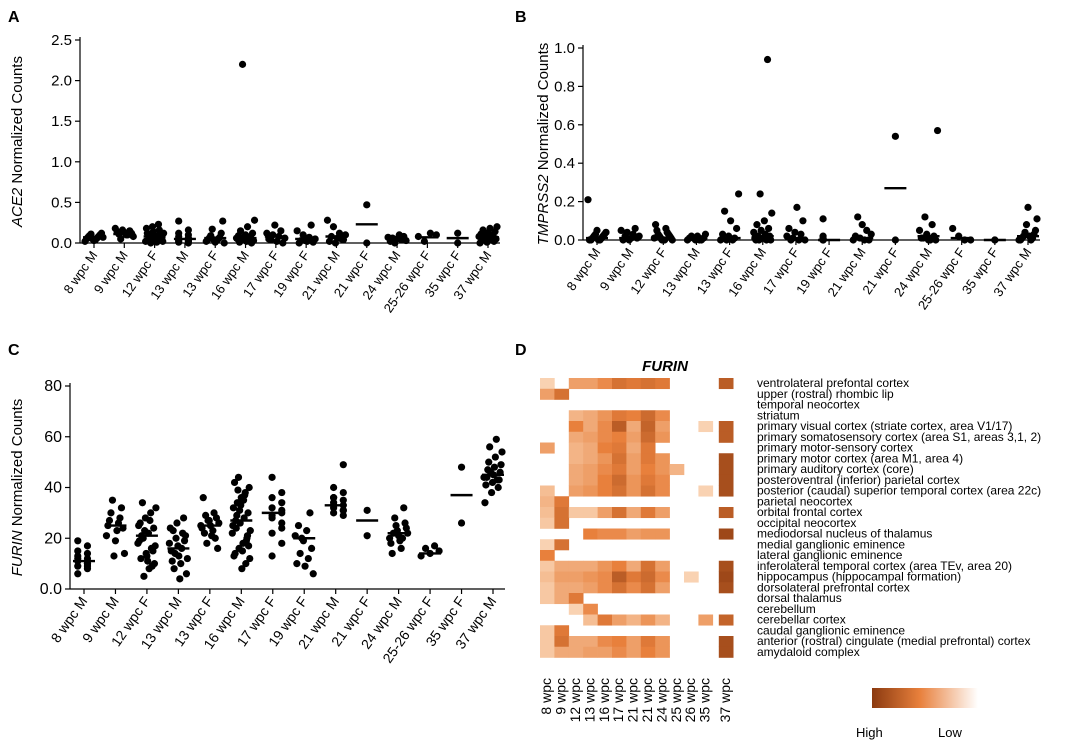 The image size is (1084, 744). What do you see at coordinates (543, 144) in the screenshot?
I see `y-axis-label: TMPRSS2 Normalized Counts` at bounding box center [543, 144].